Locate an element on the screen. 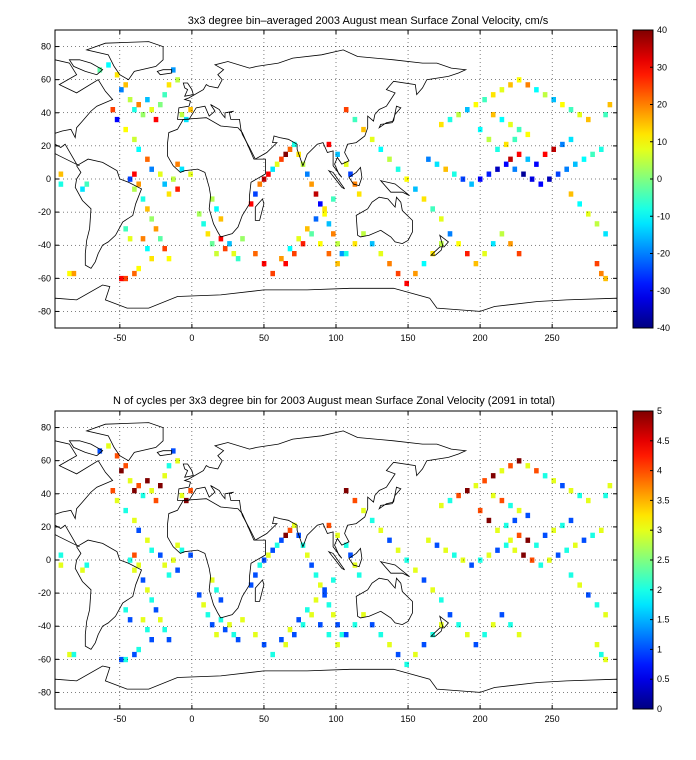  coastline-baffin-island is located at coordinates (86, 67).